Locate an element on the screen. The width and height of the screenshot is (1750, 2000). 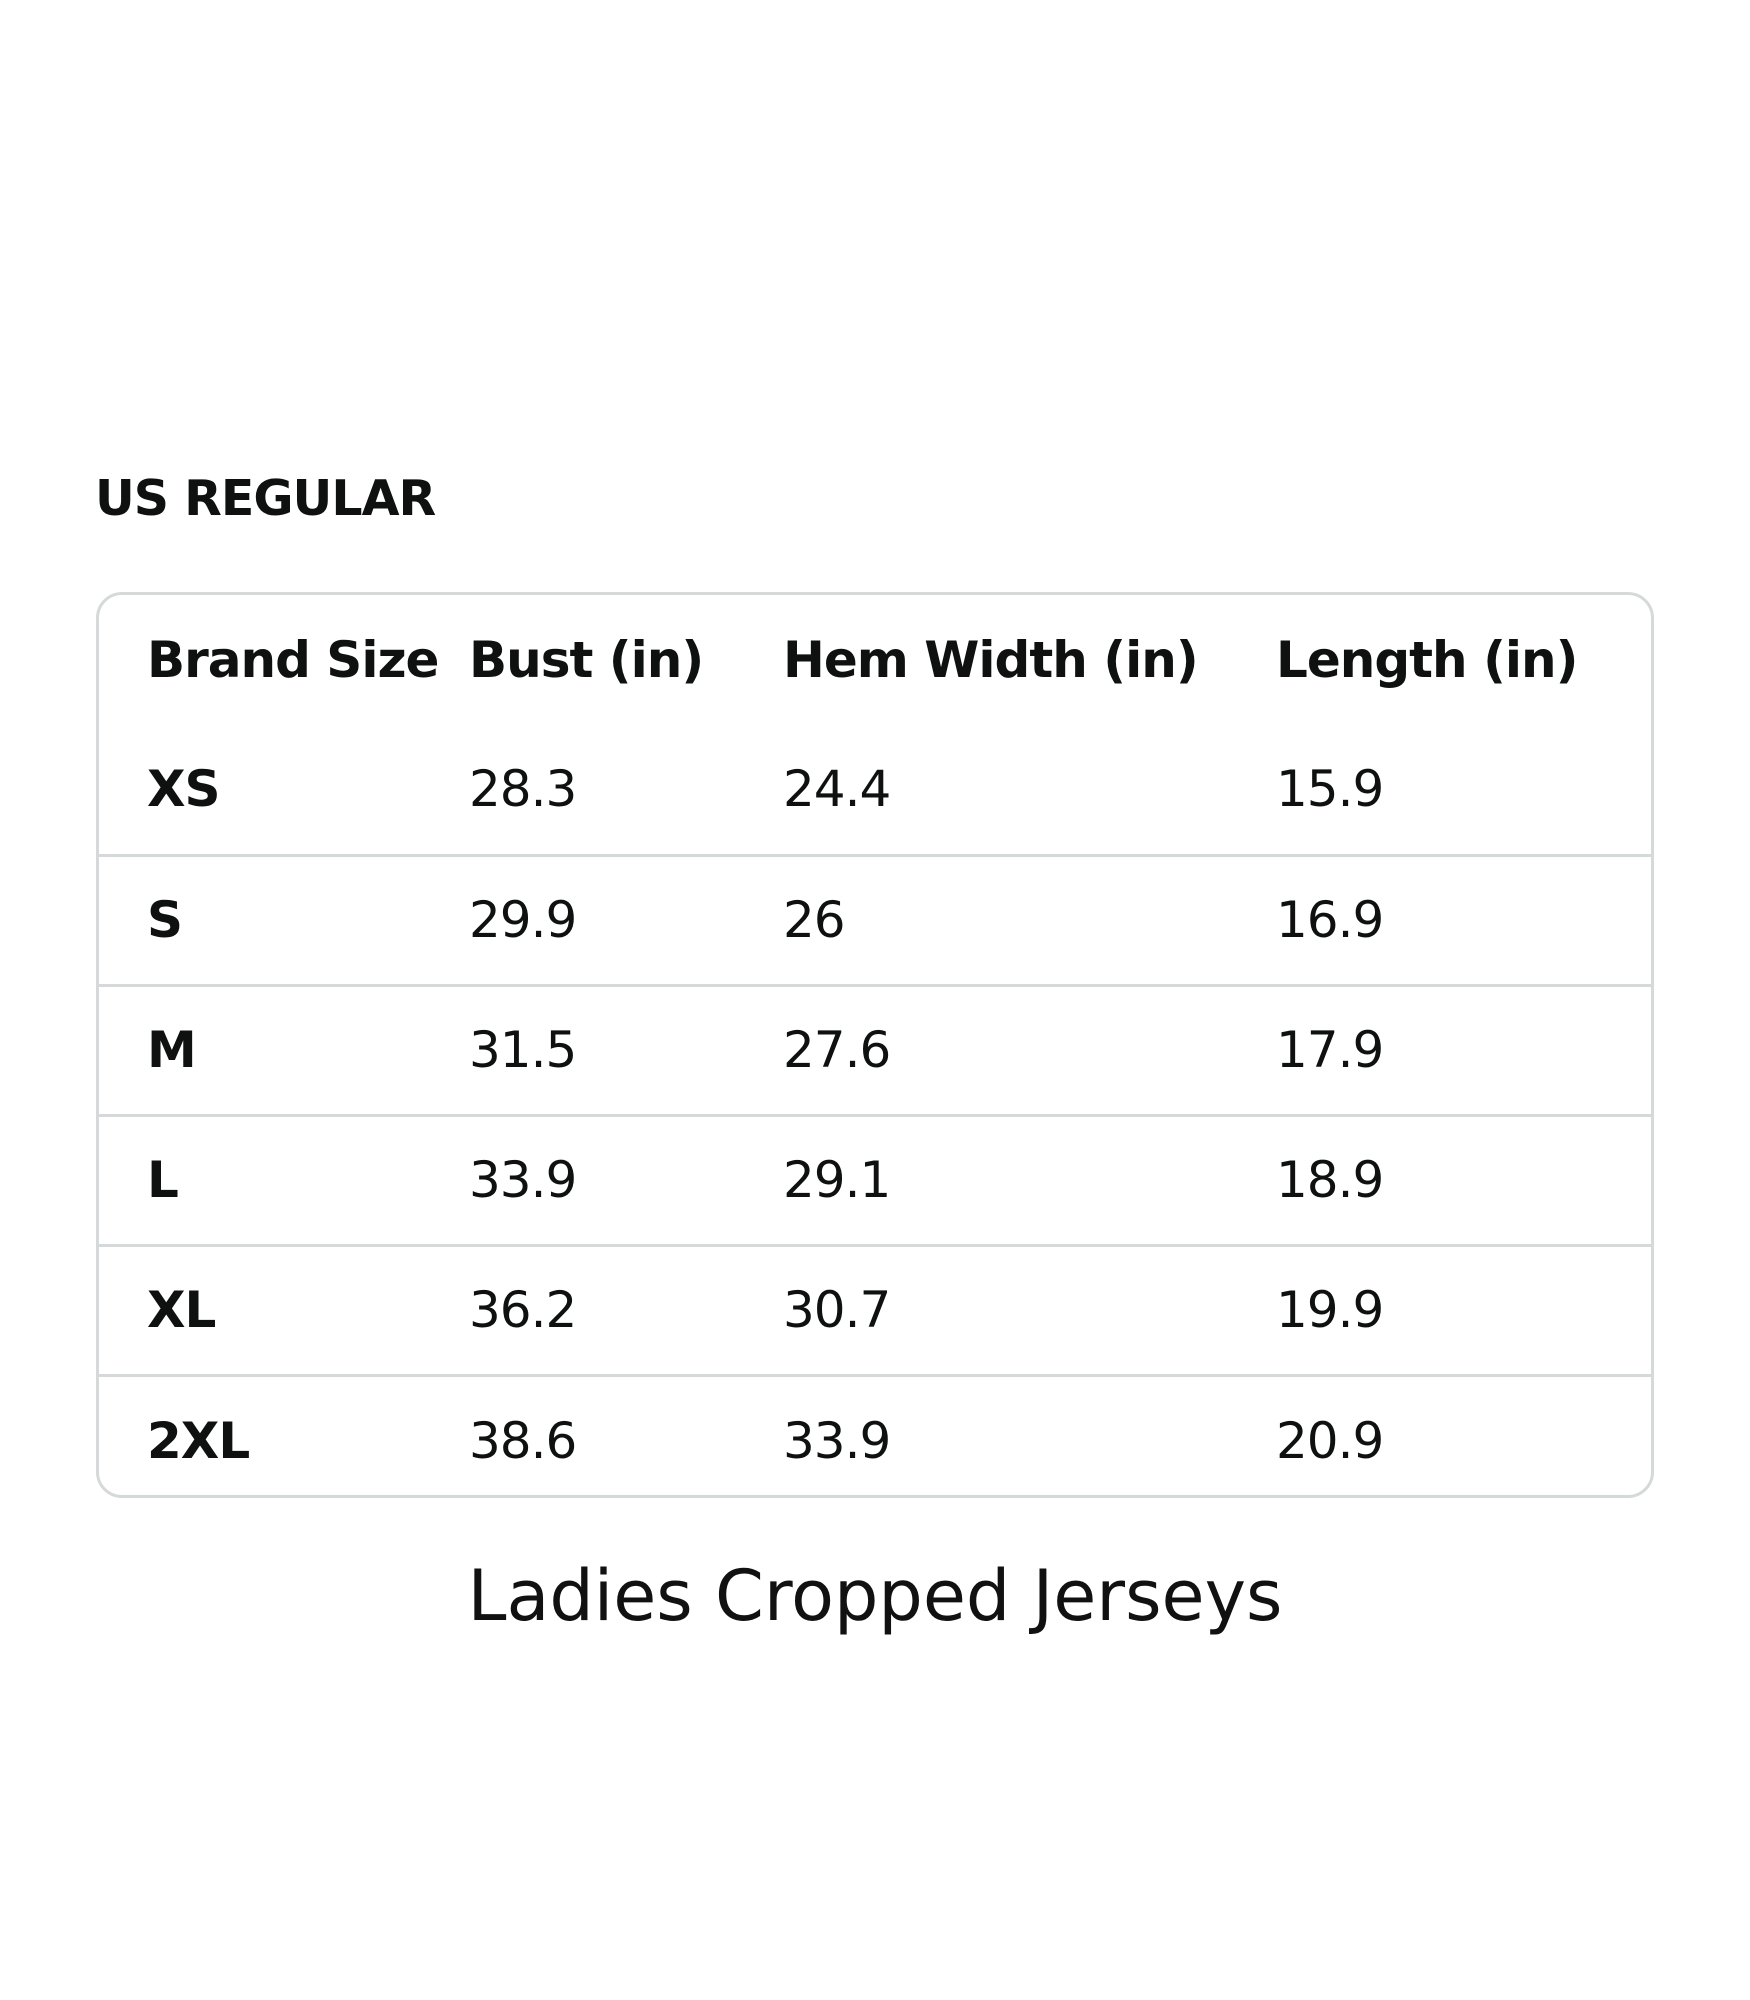
cell-bust: 38.6 is located at coordinates (626, 1434).